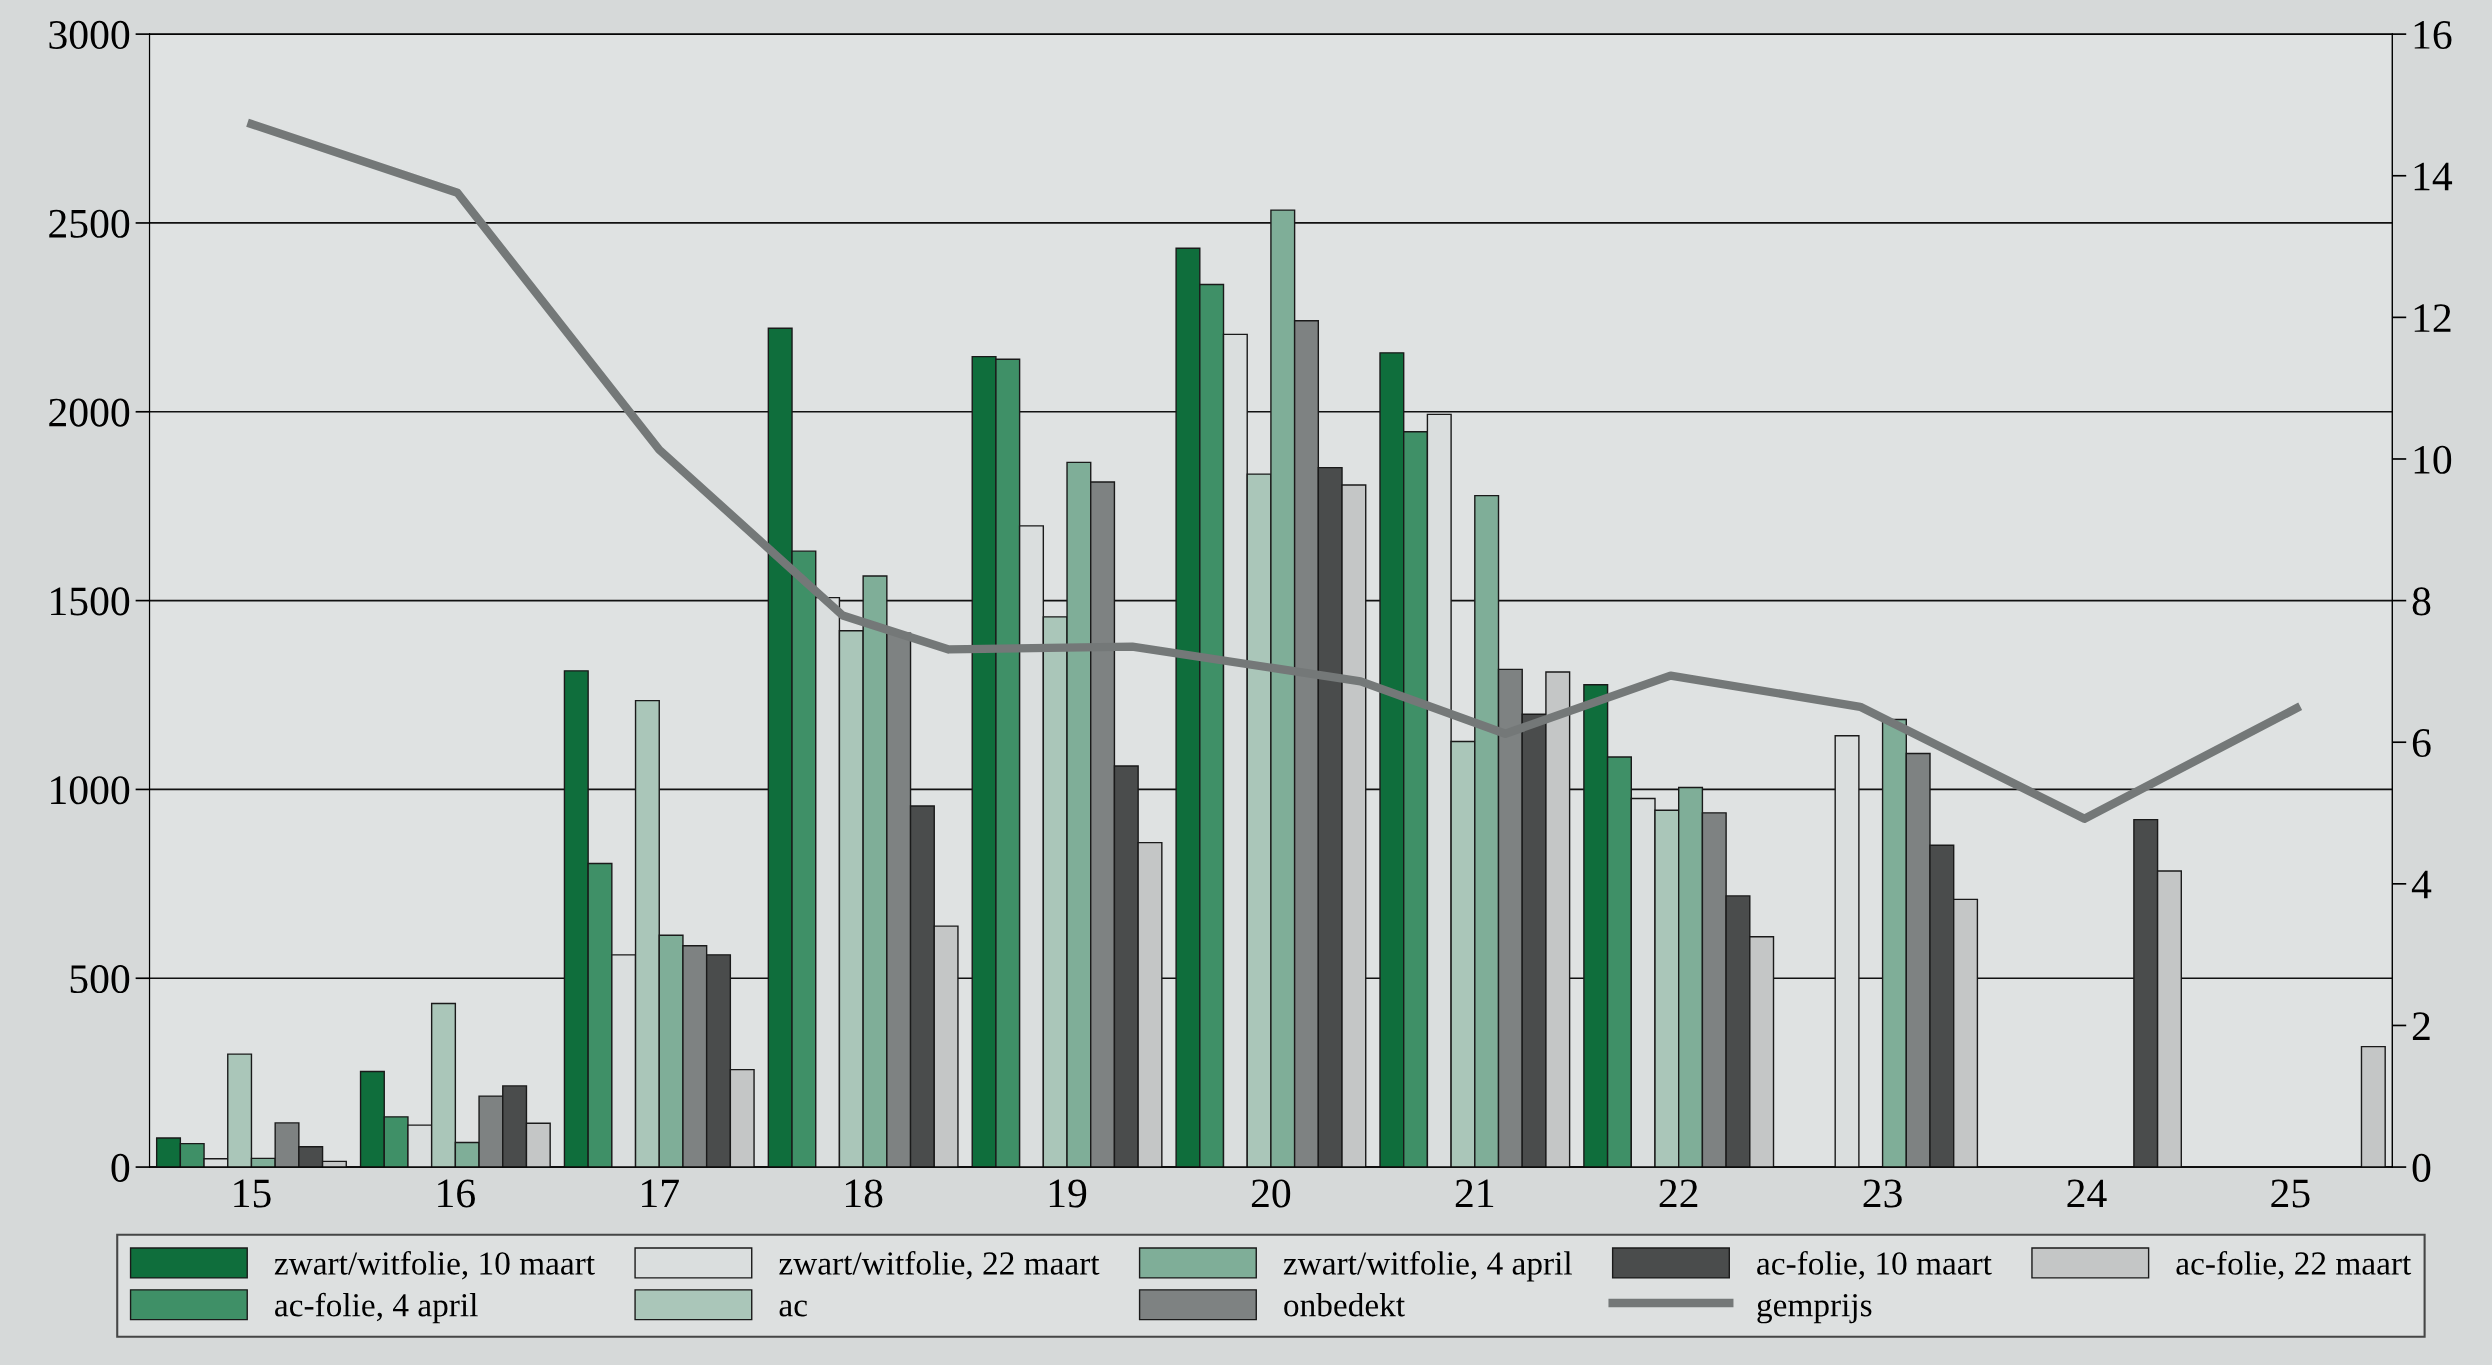 This screenshot has width=2492, height=1365. What do you see at coordinates (2433, 459) in the screenshot?
I see `y2-tick-label: 10` at bounding box center [2433, 459].